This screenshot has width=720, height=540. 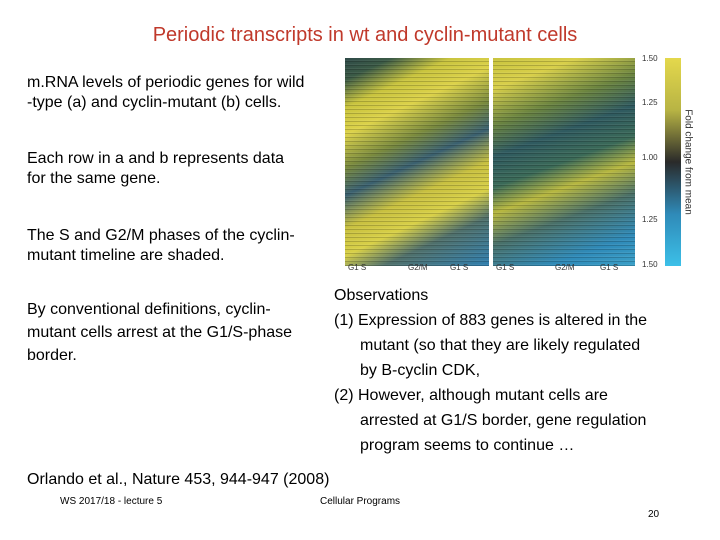 What do you see at coordinates (503, 420) in the screenshot?
I see `text-line: arrested at G1/S border, gene regulation` at bounding box center [503, 420].